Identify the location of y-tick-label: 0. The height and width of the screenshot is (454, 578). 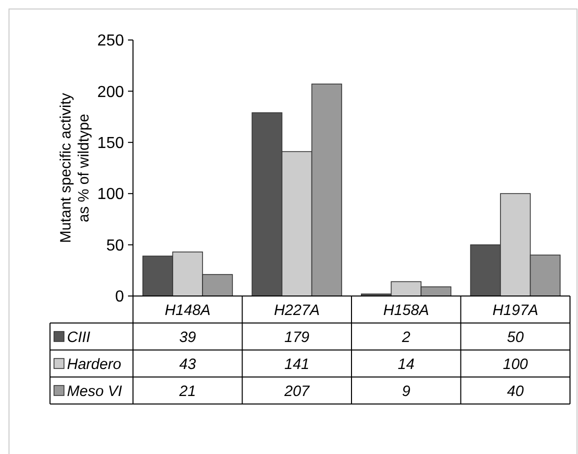
(119, 297).